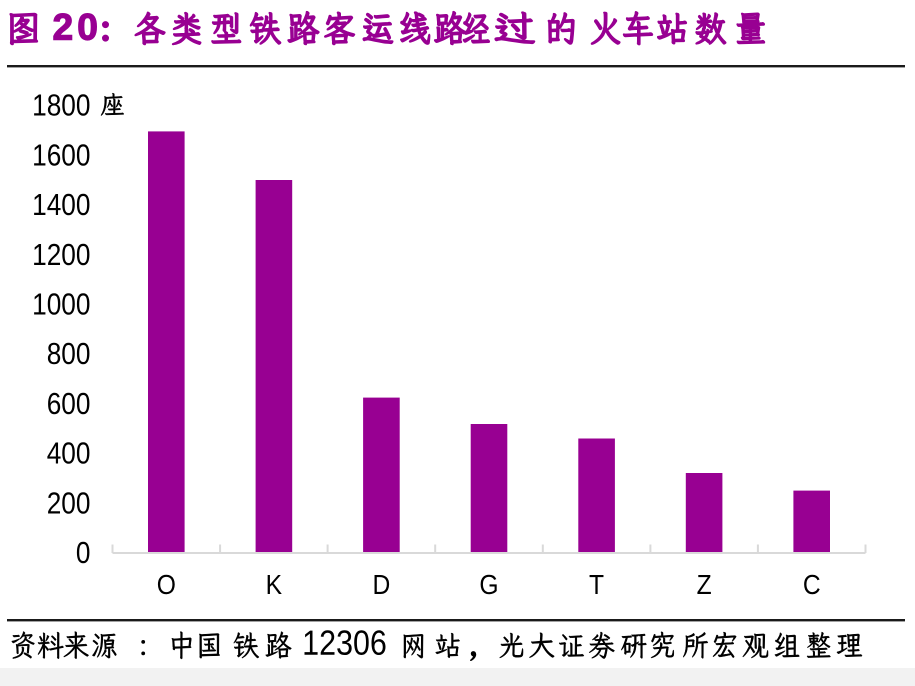  What do you see at coordinates (61, 305) in the screenshot?
I see `svg-text: 1000` at bounding box center [61, 305].